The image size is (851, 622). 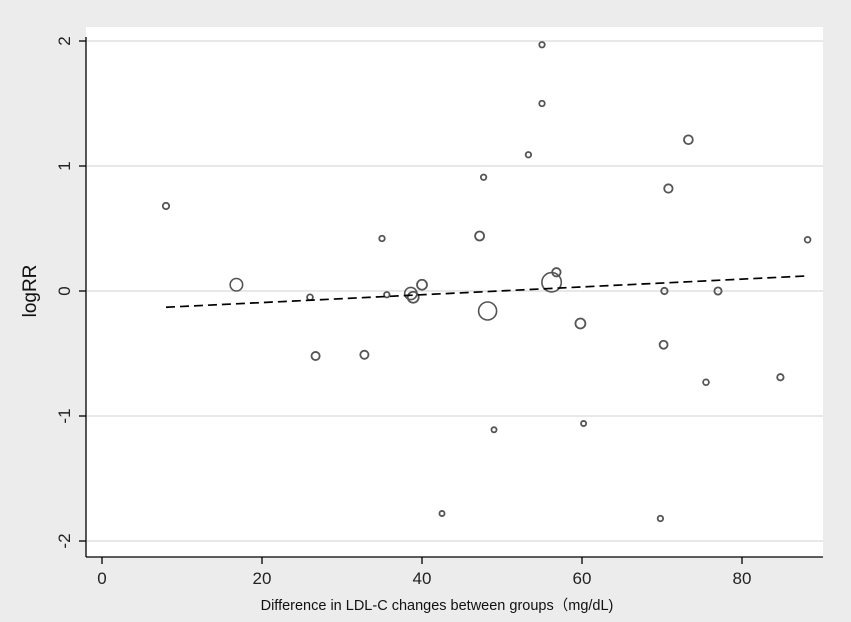 What do you see at coordinates (64, 40) in the screenshot?
I see `y-tick-label-2: 2` at bounding box center [64, 40].